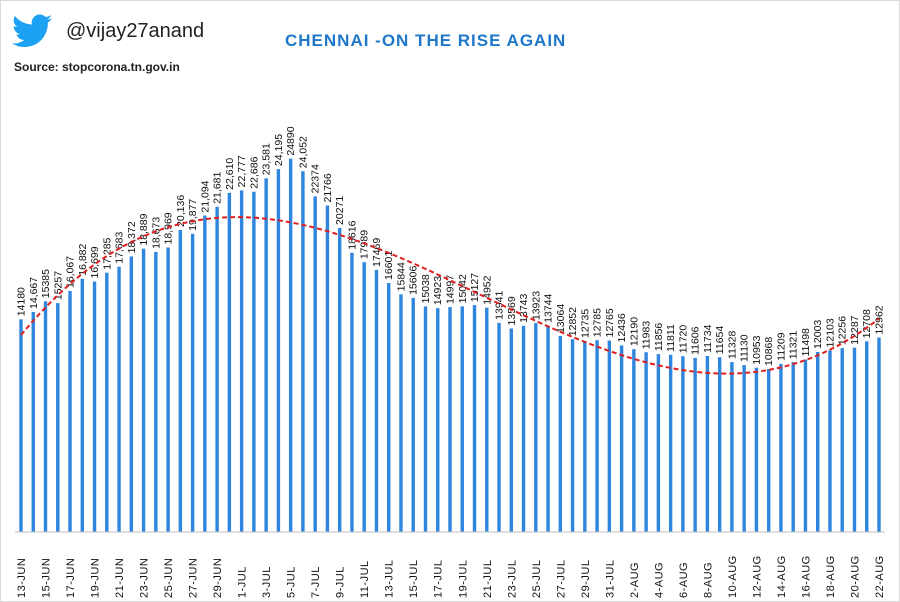 The height and width of the screenshot is (602, 900). What do you see at coordinates (426, 288) in the screenshot?
I see `value-label: 15038` at bounding box center [426, 288].